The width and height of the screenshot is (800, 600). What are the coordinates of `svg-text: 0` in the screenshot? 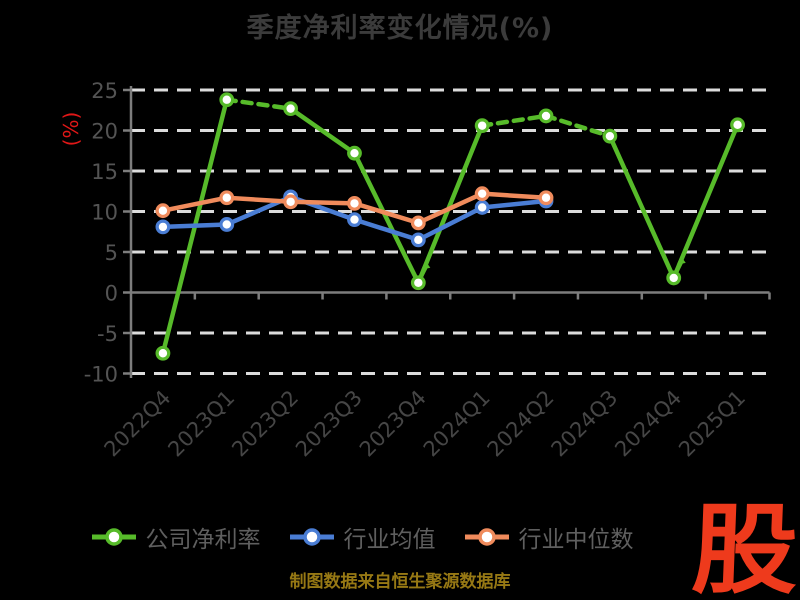 It's located at (111, 294).